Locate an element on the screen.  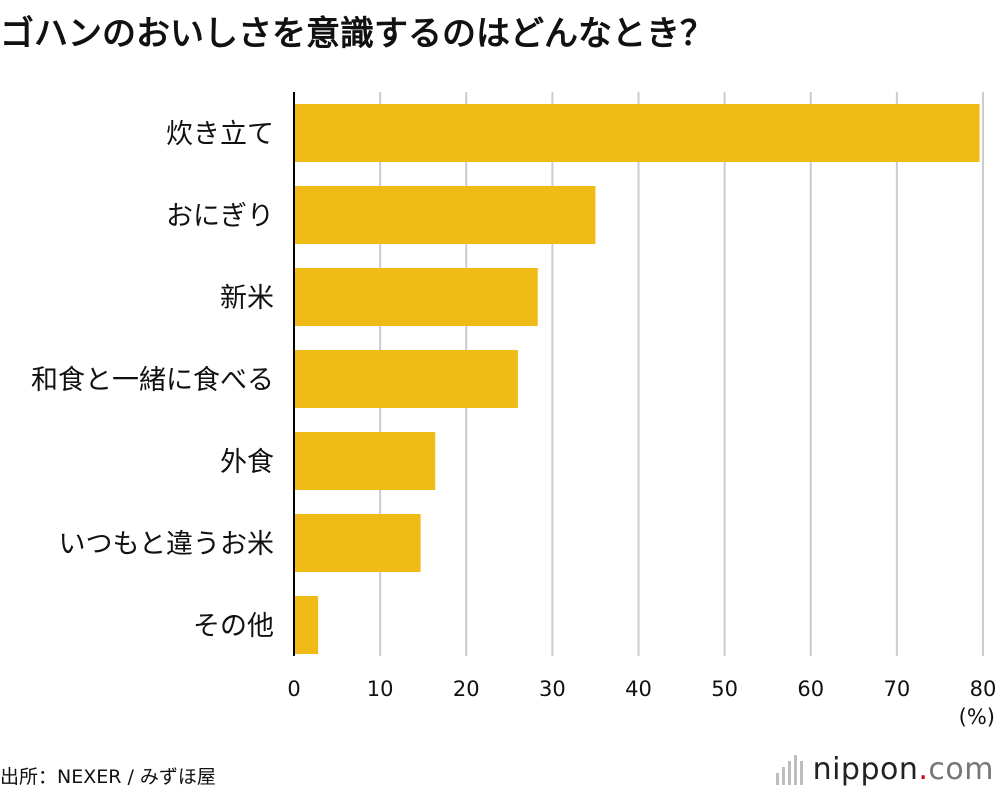
logo-text: nippon.com is located at coordinates (903, 769).